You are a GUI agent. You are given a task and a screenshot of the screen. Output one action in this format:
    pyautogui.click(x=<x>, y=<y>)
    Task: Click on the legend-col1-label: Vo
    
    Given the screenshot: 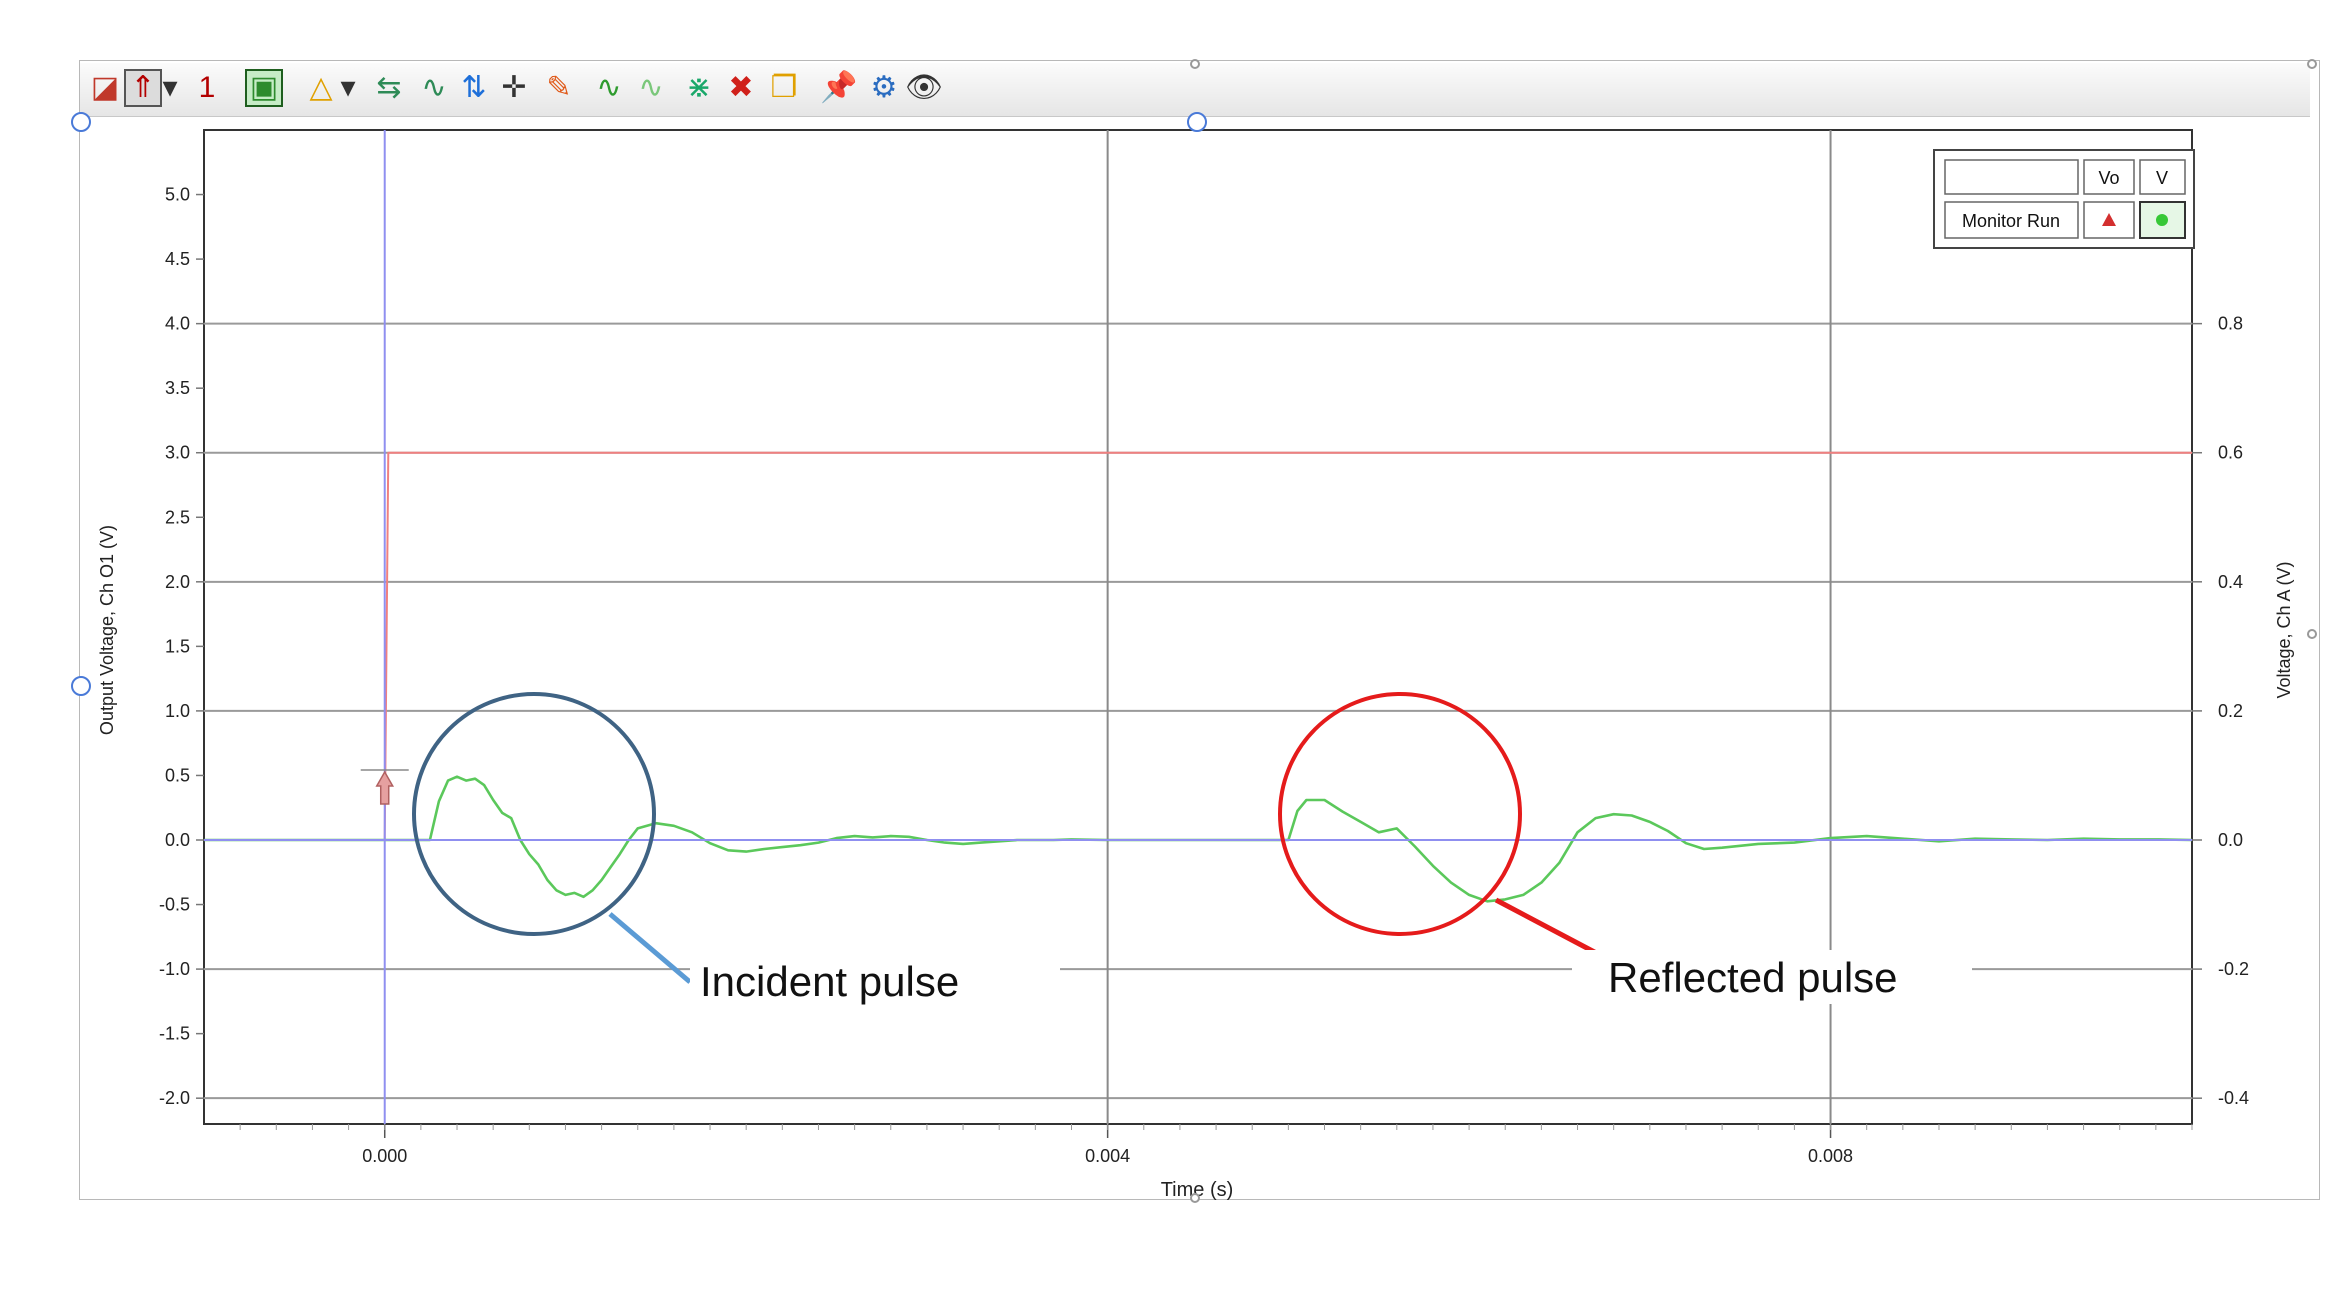 What is the action you would take?
    pyautogui.click(x=2108, y=178)
    